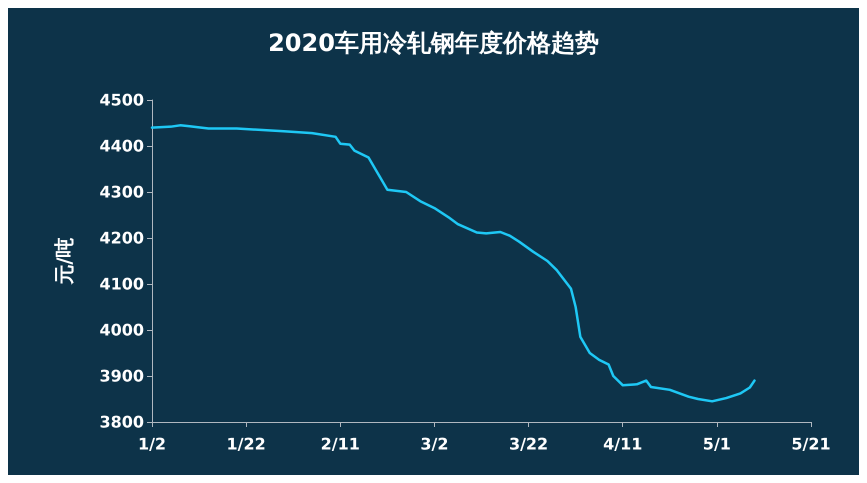 The image size is (867, 483). Describe the element at coordinates (121, 146) in the screenshot. I see `y-tick-label: 4400` at that location.